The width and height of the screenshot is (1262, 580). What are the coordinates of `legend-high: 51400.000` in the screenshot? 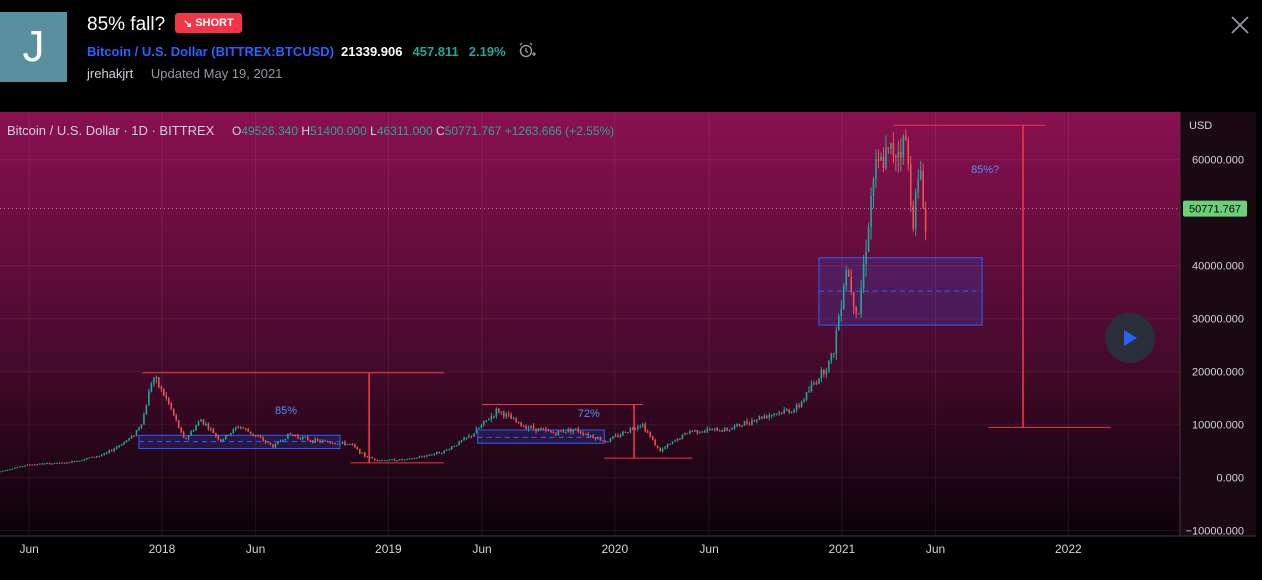 It's located at (338, 131).